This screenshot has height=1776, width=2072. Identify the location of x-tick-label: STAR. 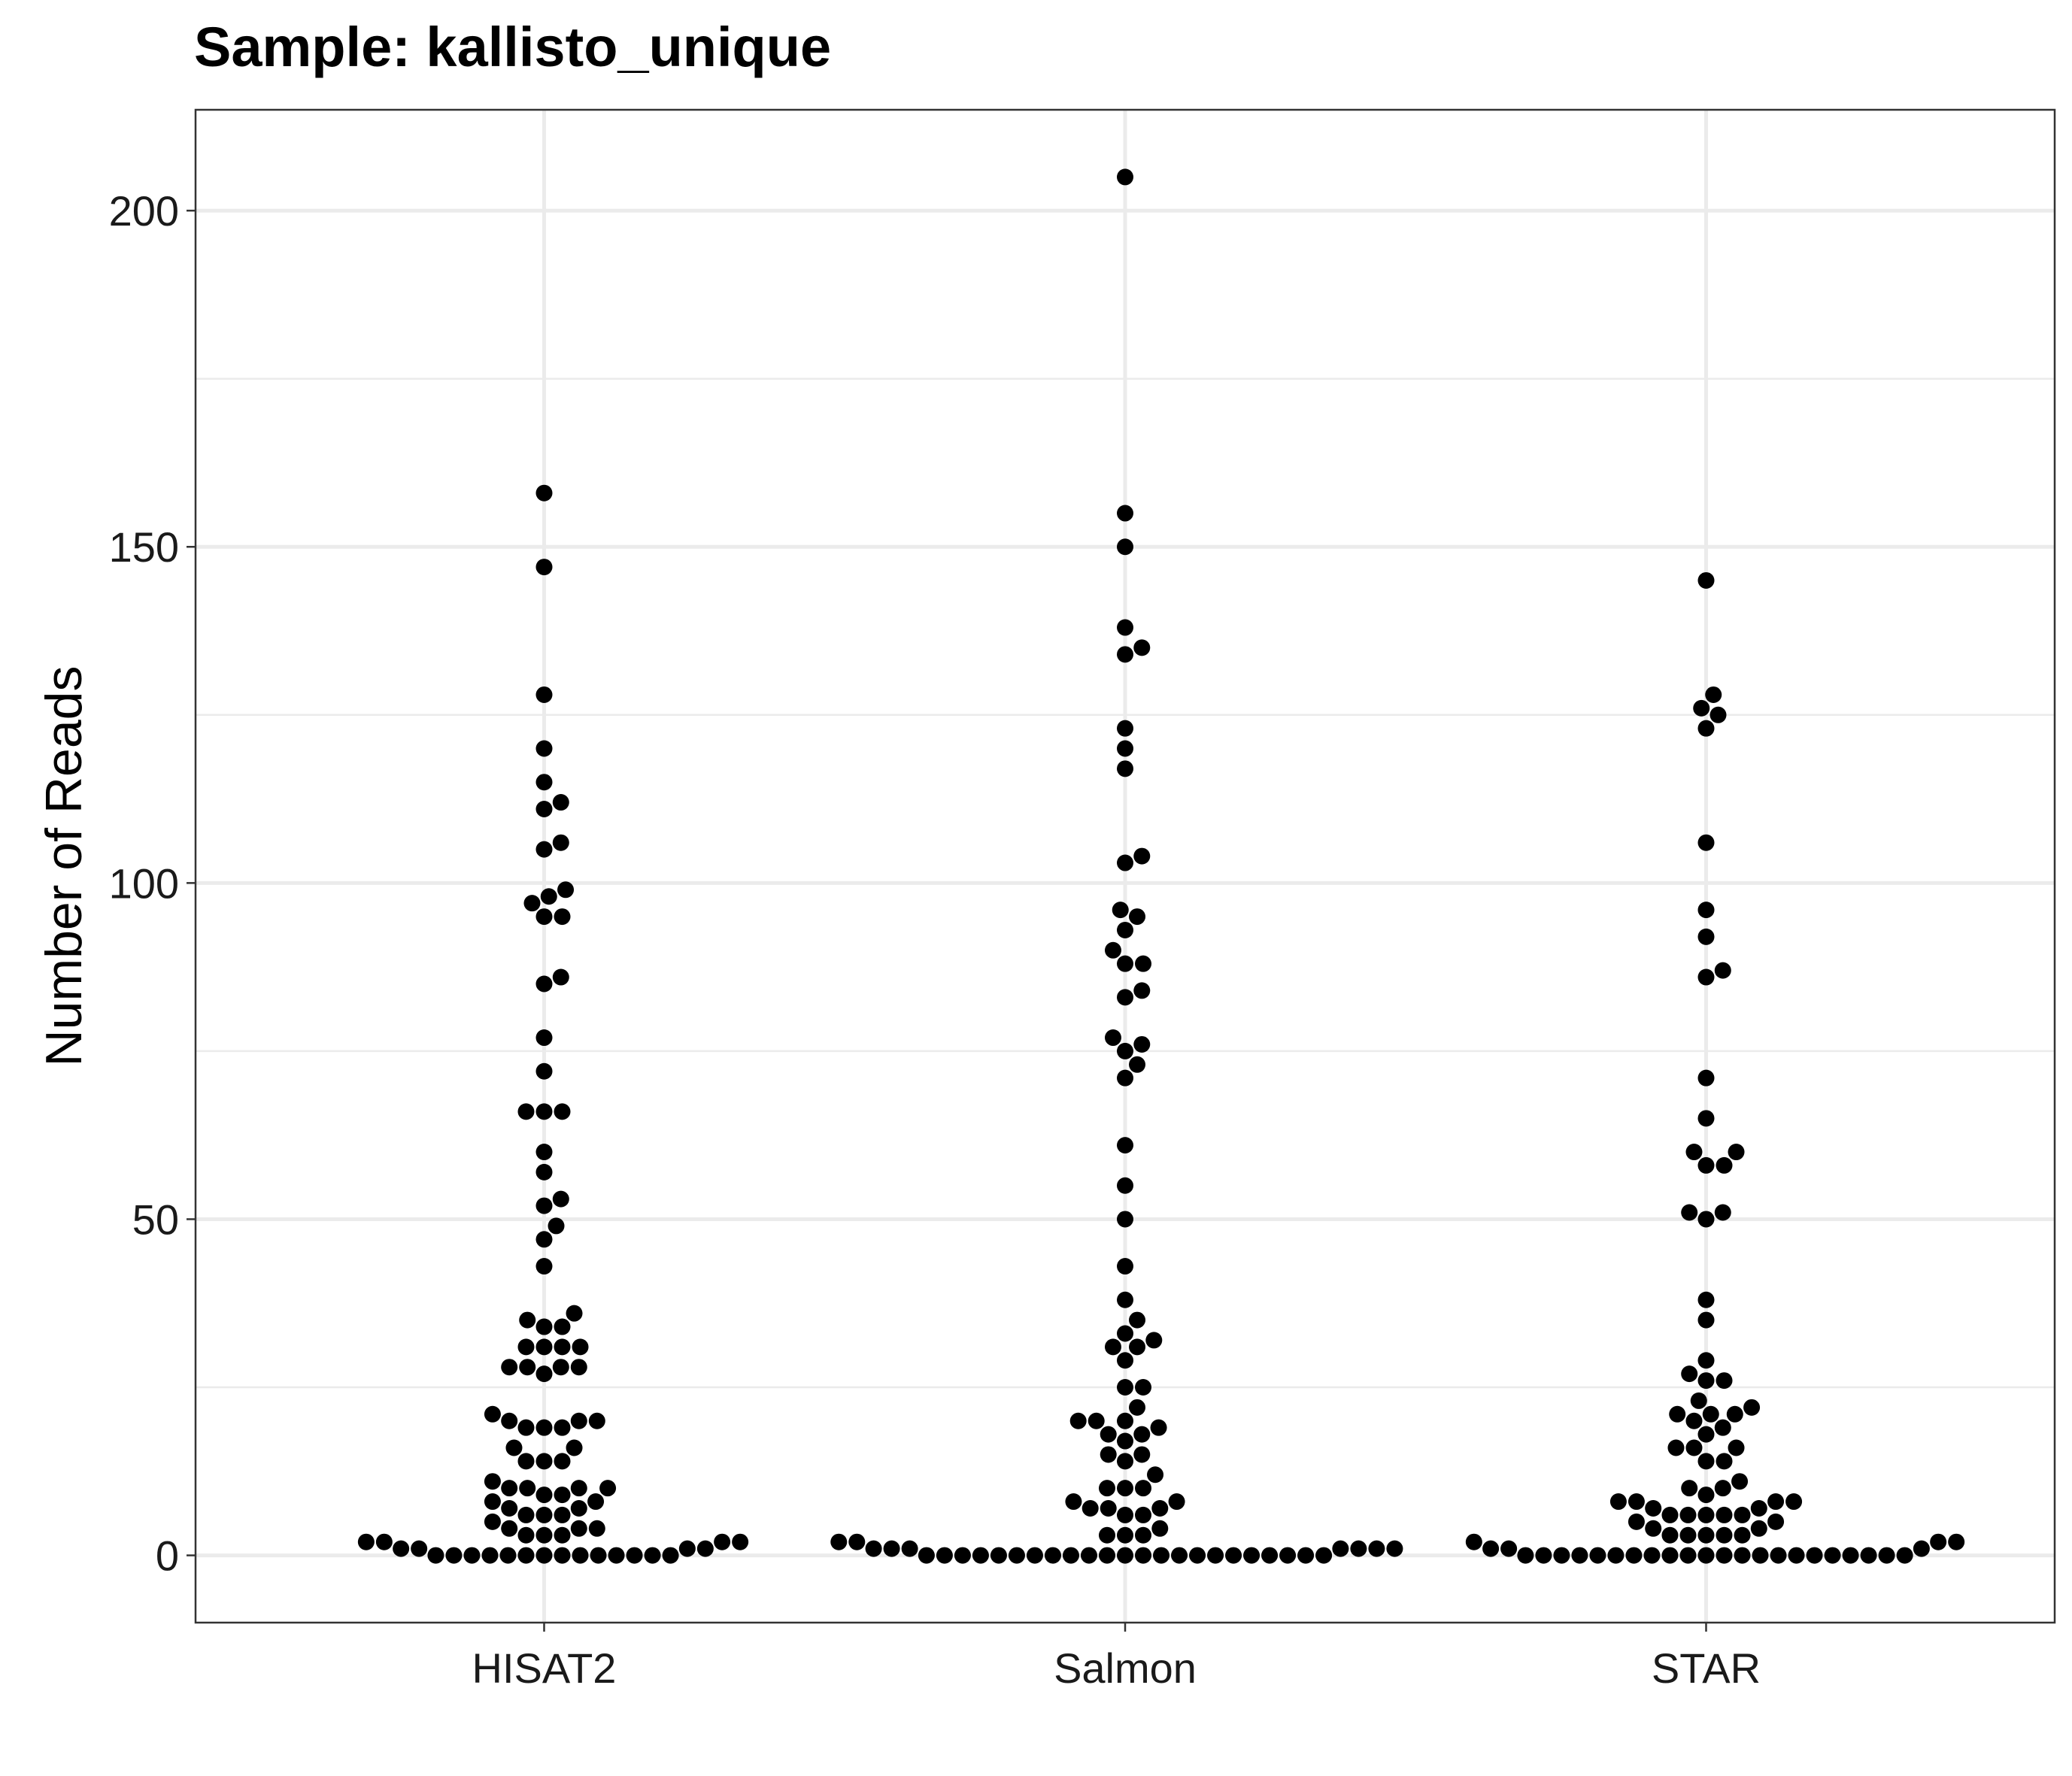
(1706, 1668).